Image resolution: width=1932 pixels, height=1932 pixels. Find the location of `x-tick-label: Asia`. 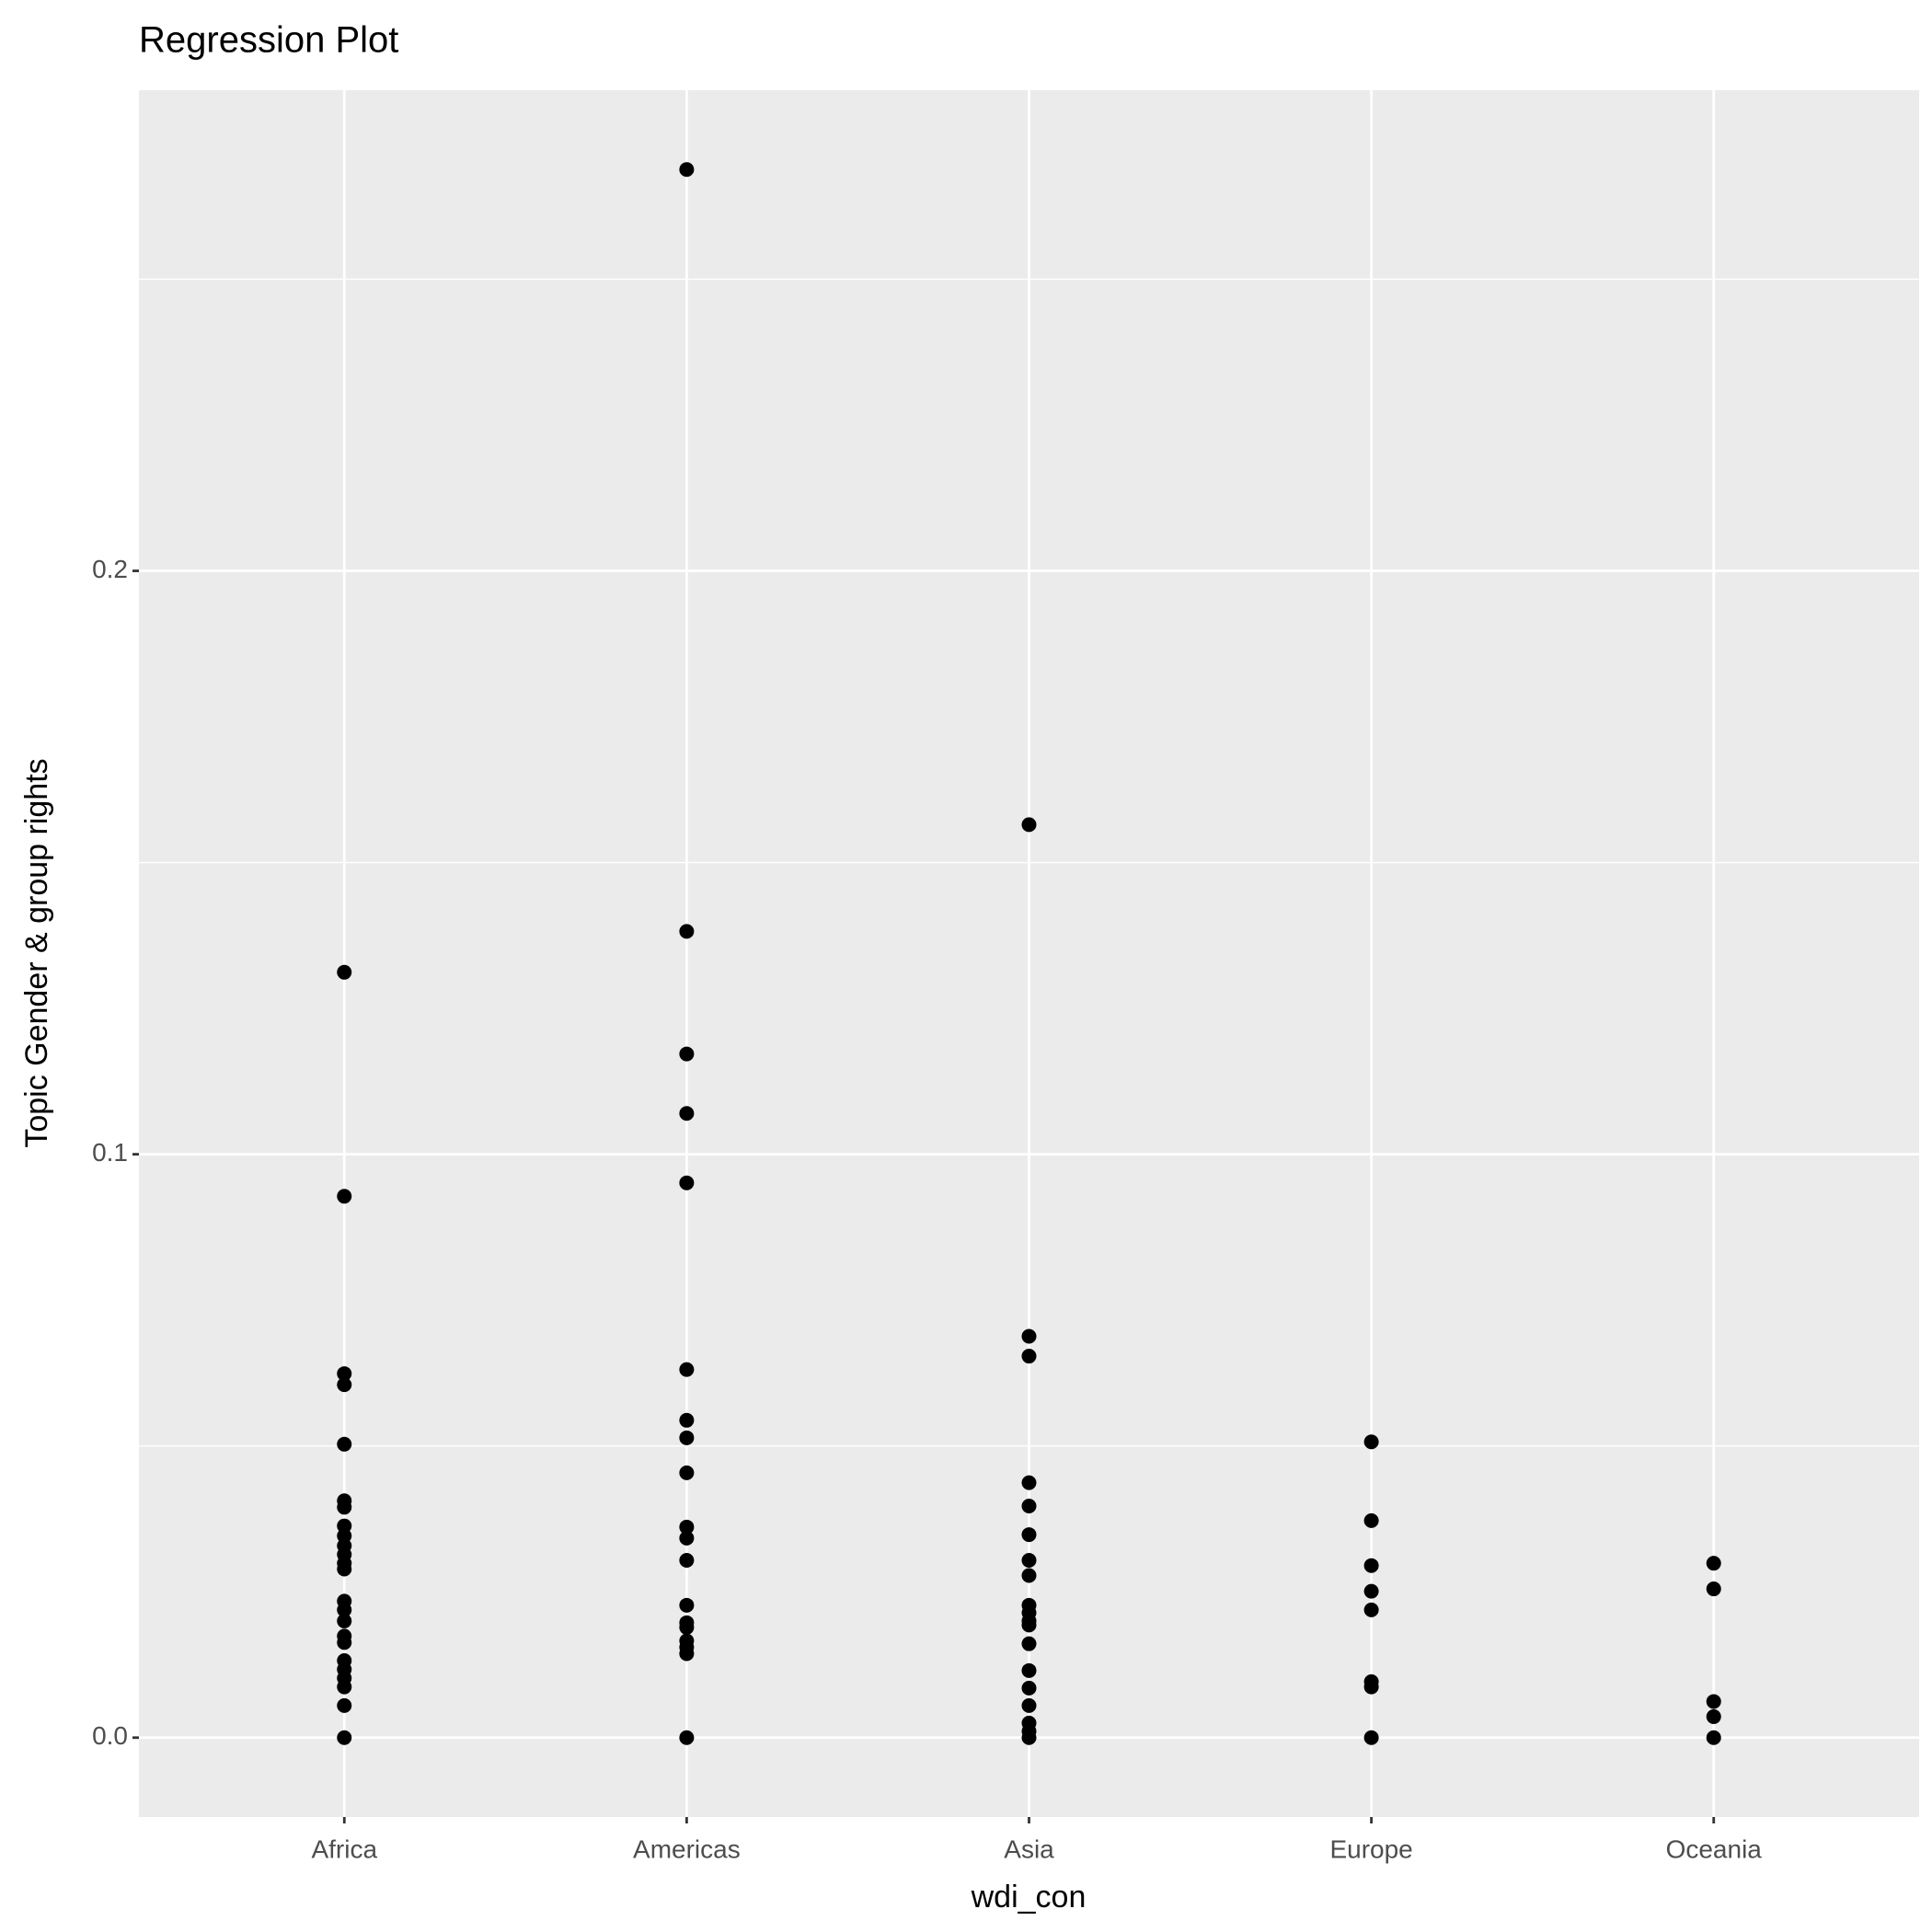

x-tick-label: Asia is located at coordinates (1029, 1848).